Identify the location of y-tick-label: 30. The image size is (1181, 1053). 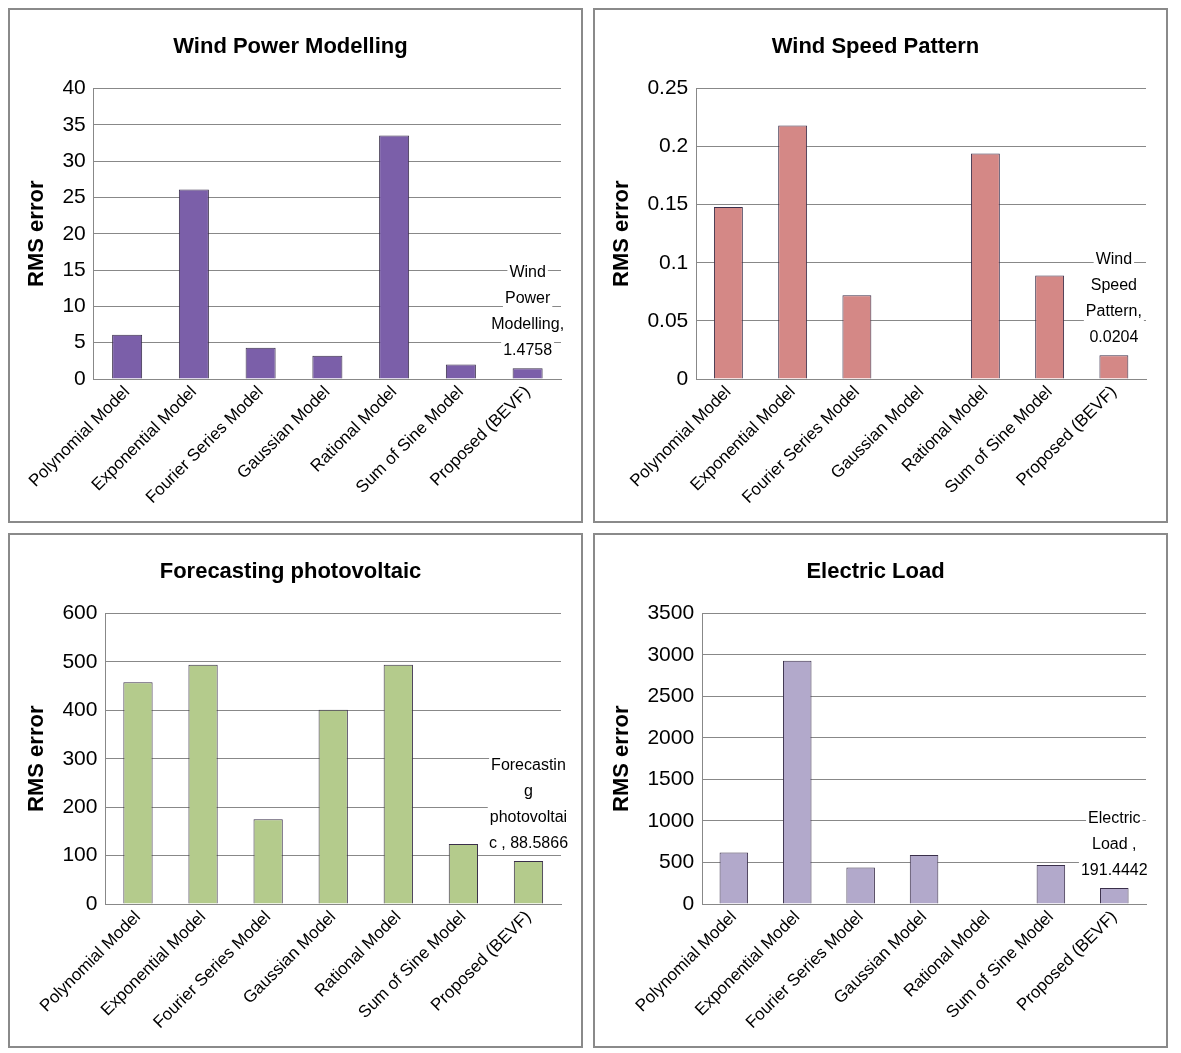
(74, 159).